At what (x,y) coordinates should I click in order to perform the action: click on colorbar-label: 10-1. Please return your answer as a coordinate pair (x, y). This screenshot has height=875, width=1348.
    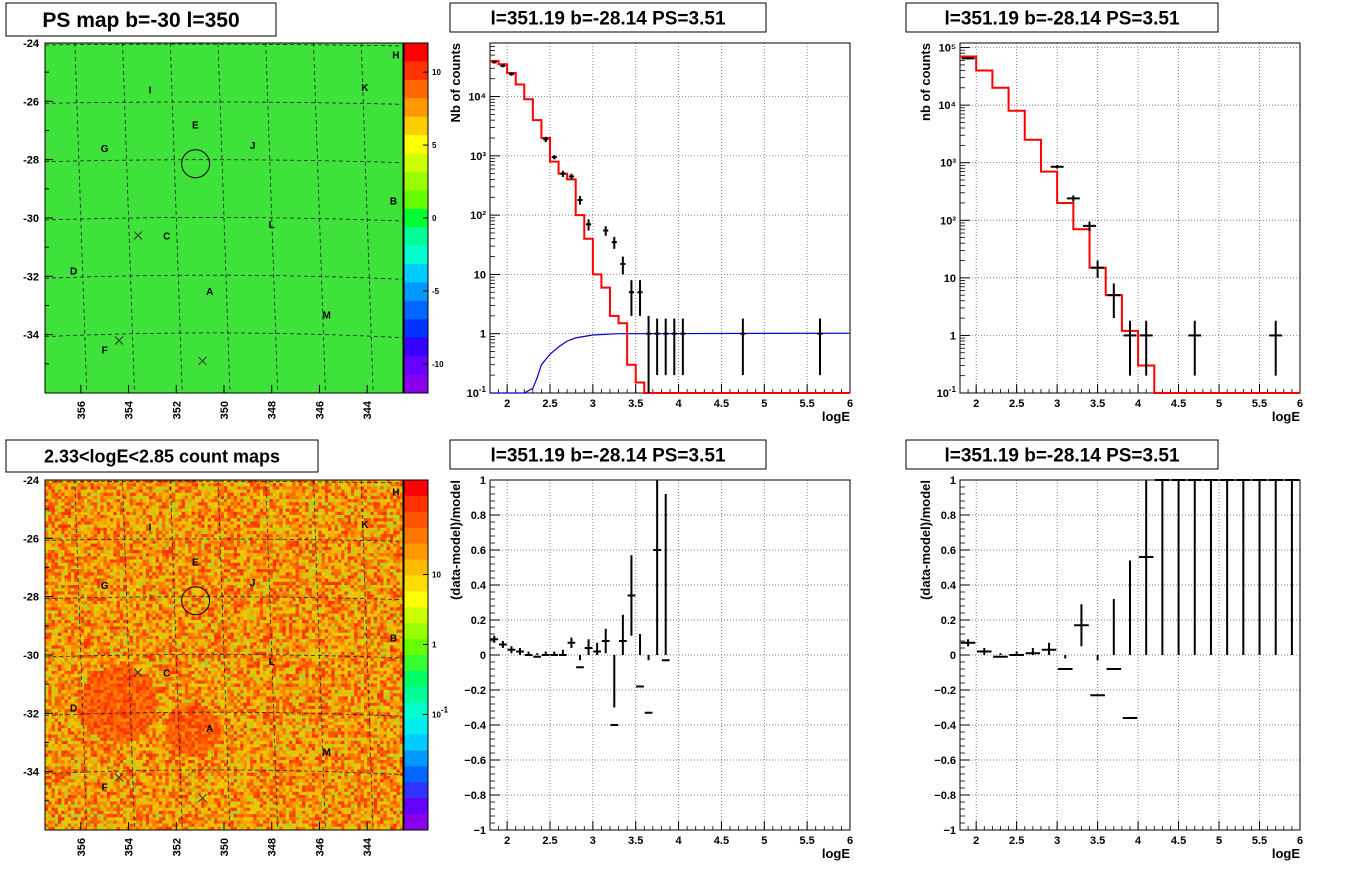
    Looking at the image, I should click on (440, 713).